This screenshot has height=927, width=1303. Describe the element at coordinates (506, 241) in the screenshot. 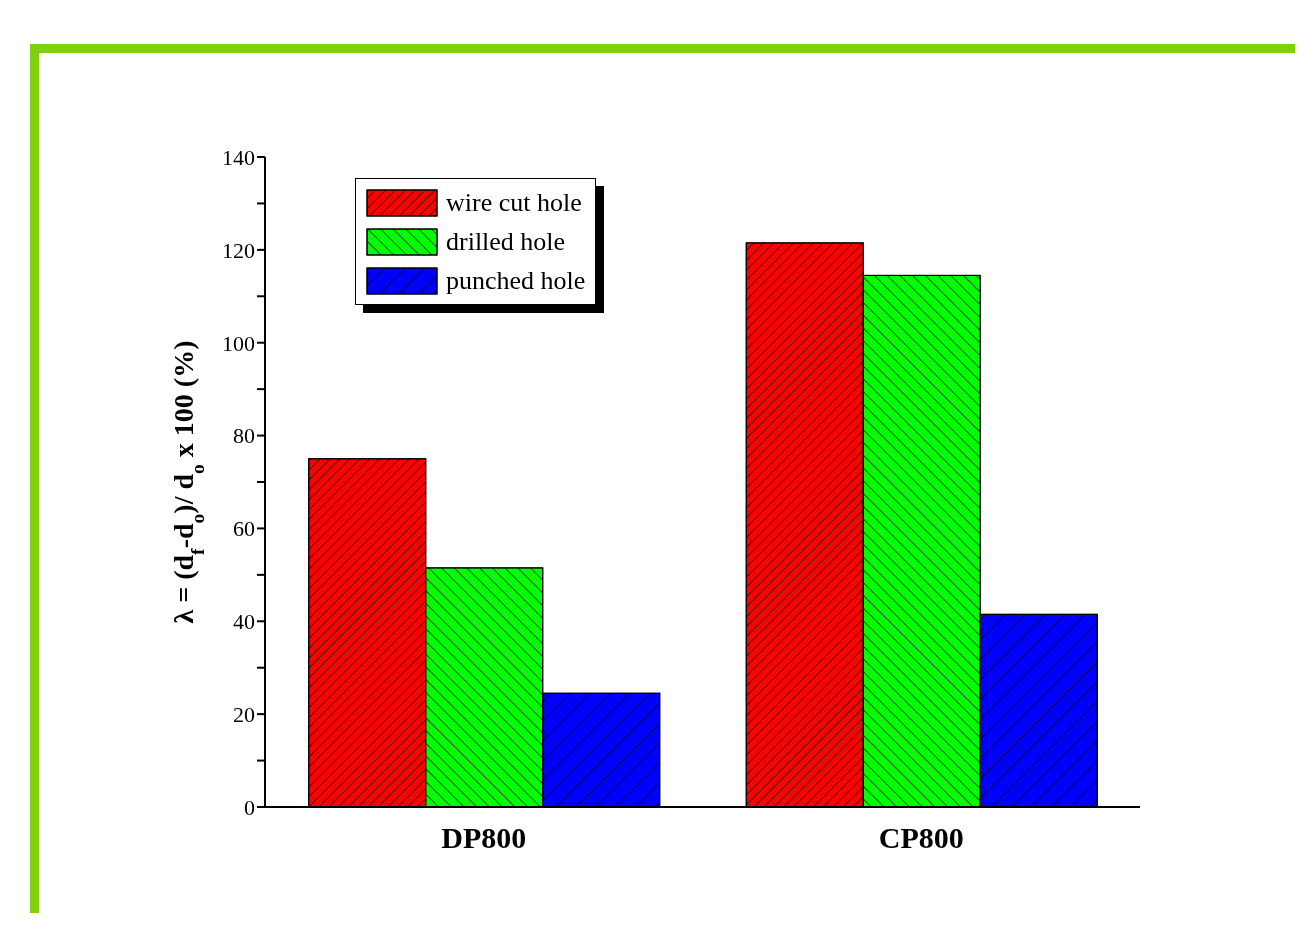

I see `legend-label: drilled hole` at that location.